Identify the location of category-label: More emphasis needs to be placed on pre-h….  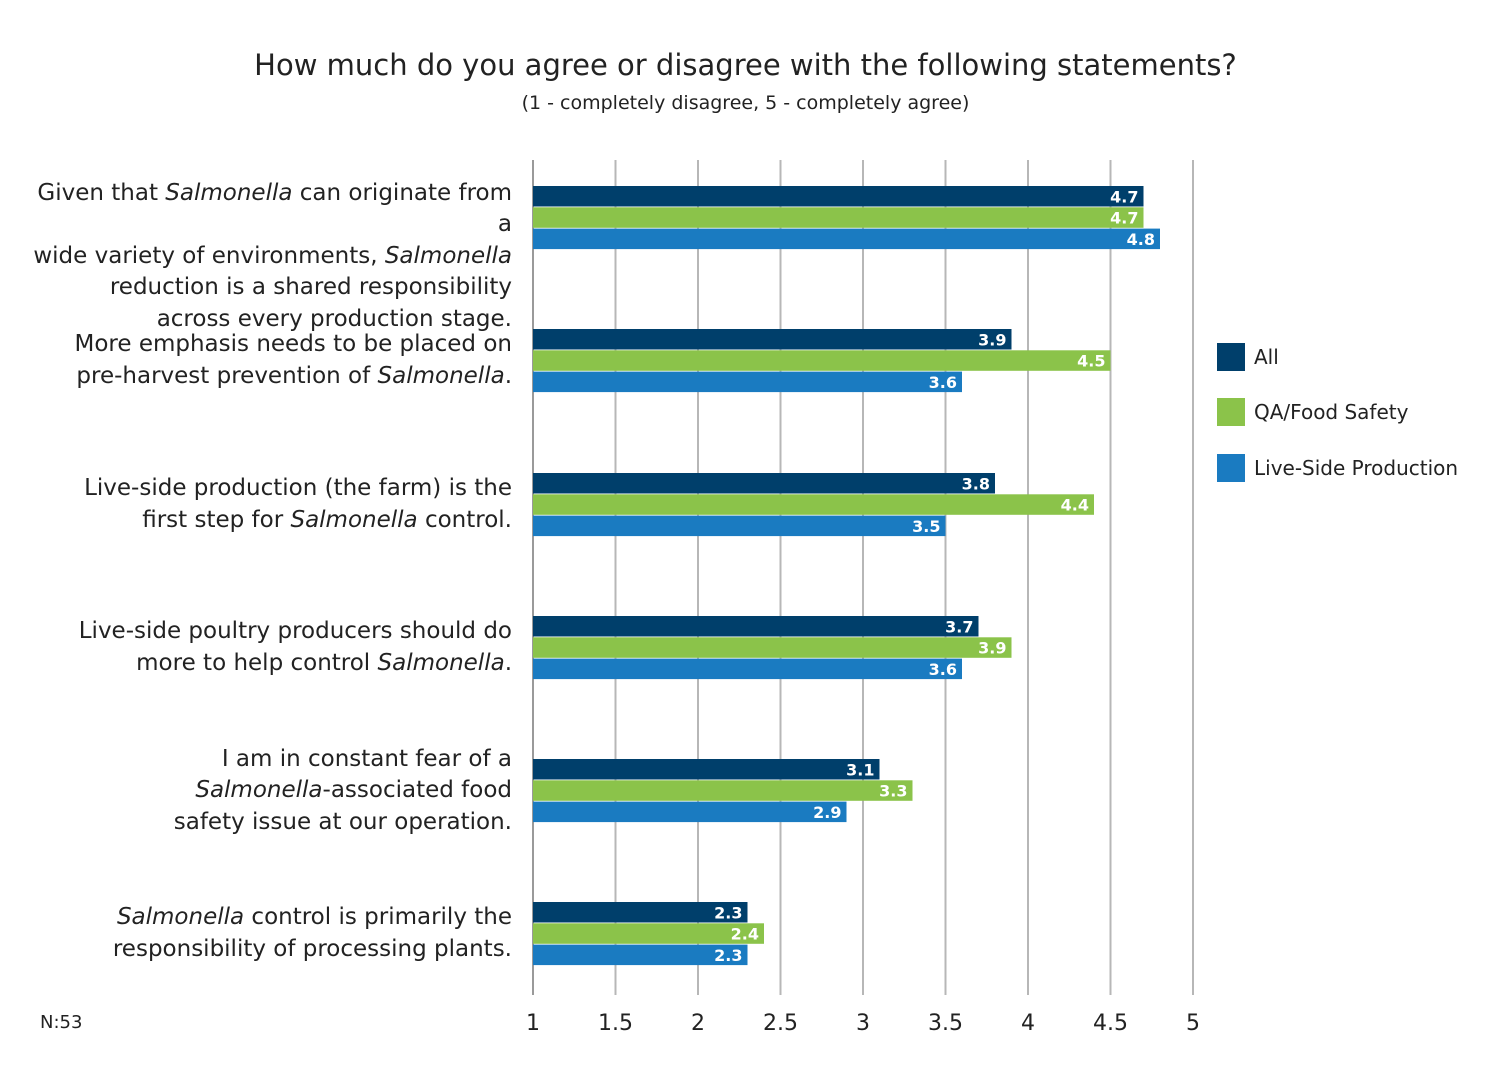
(293, 360).